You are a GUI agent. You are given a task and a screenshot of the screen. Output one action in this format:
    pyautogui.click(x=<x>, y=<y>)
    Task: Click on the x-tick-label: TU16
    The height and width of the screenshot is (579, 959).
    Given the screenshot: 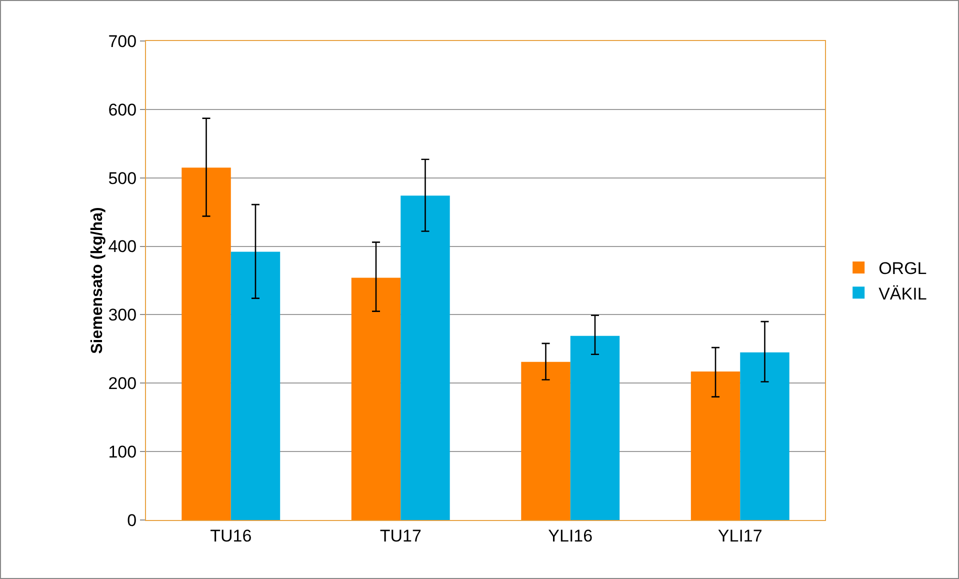 What is the action you would take?
    pyautogui.click(x=231, y=536)
    